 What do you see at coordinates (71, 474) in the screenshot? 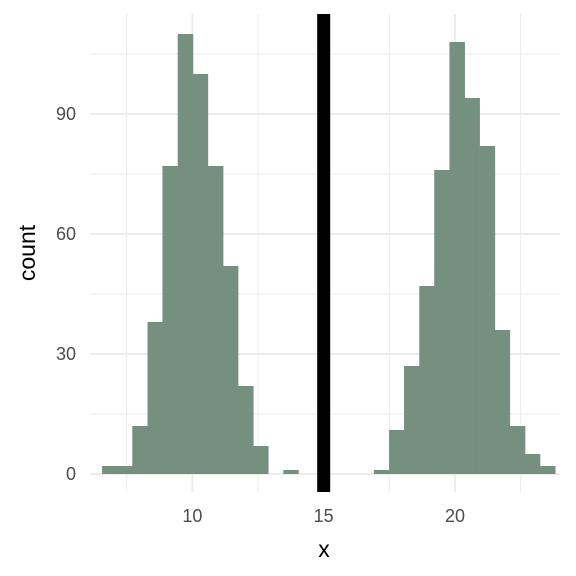
I see `y-tick-label-0: 0` at bounding box center [71, 474].